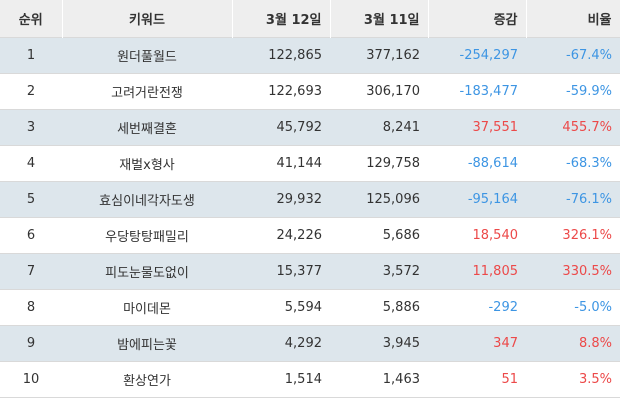 This screenshot has height=400, width=620. What do you see at coordinates (488, 55) in the screenshot?
I see `cell-diff: -254,297` at bounding box center [488, 55].